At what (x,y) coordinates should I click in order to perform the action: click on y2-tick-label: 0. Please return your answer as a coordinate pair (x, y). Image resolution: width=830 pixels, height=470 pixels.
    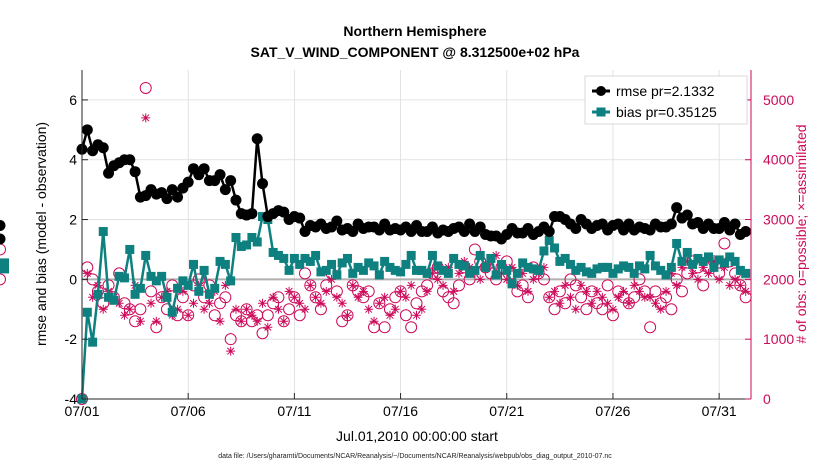
    Looking at the image, I should click on (767, 399).